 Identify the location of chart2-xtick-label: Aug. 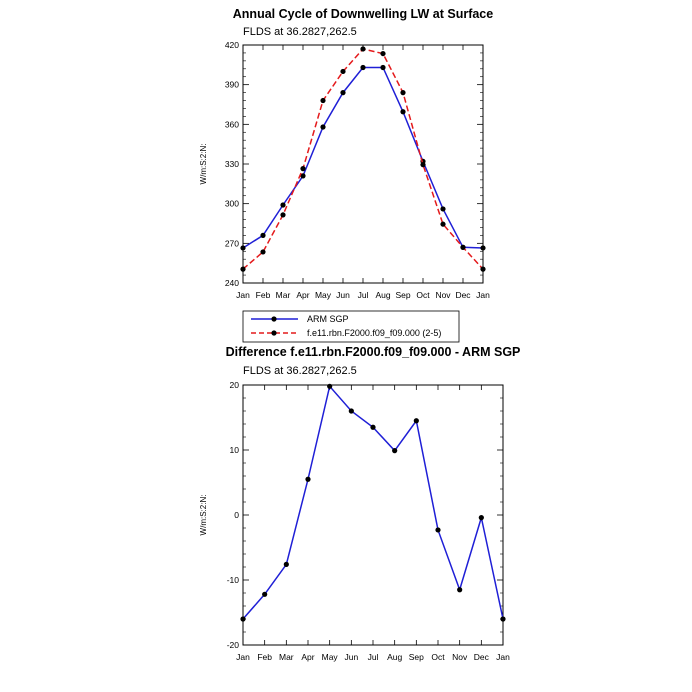
(394, 657).